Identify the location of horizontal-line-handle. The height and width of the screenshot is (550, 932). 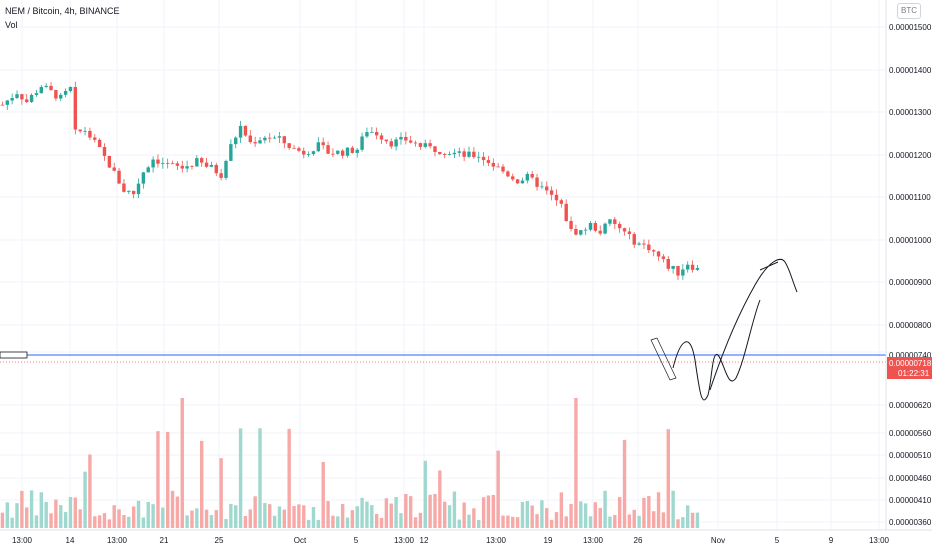
(14, 355).